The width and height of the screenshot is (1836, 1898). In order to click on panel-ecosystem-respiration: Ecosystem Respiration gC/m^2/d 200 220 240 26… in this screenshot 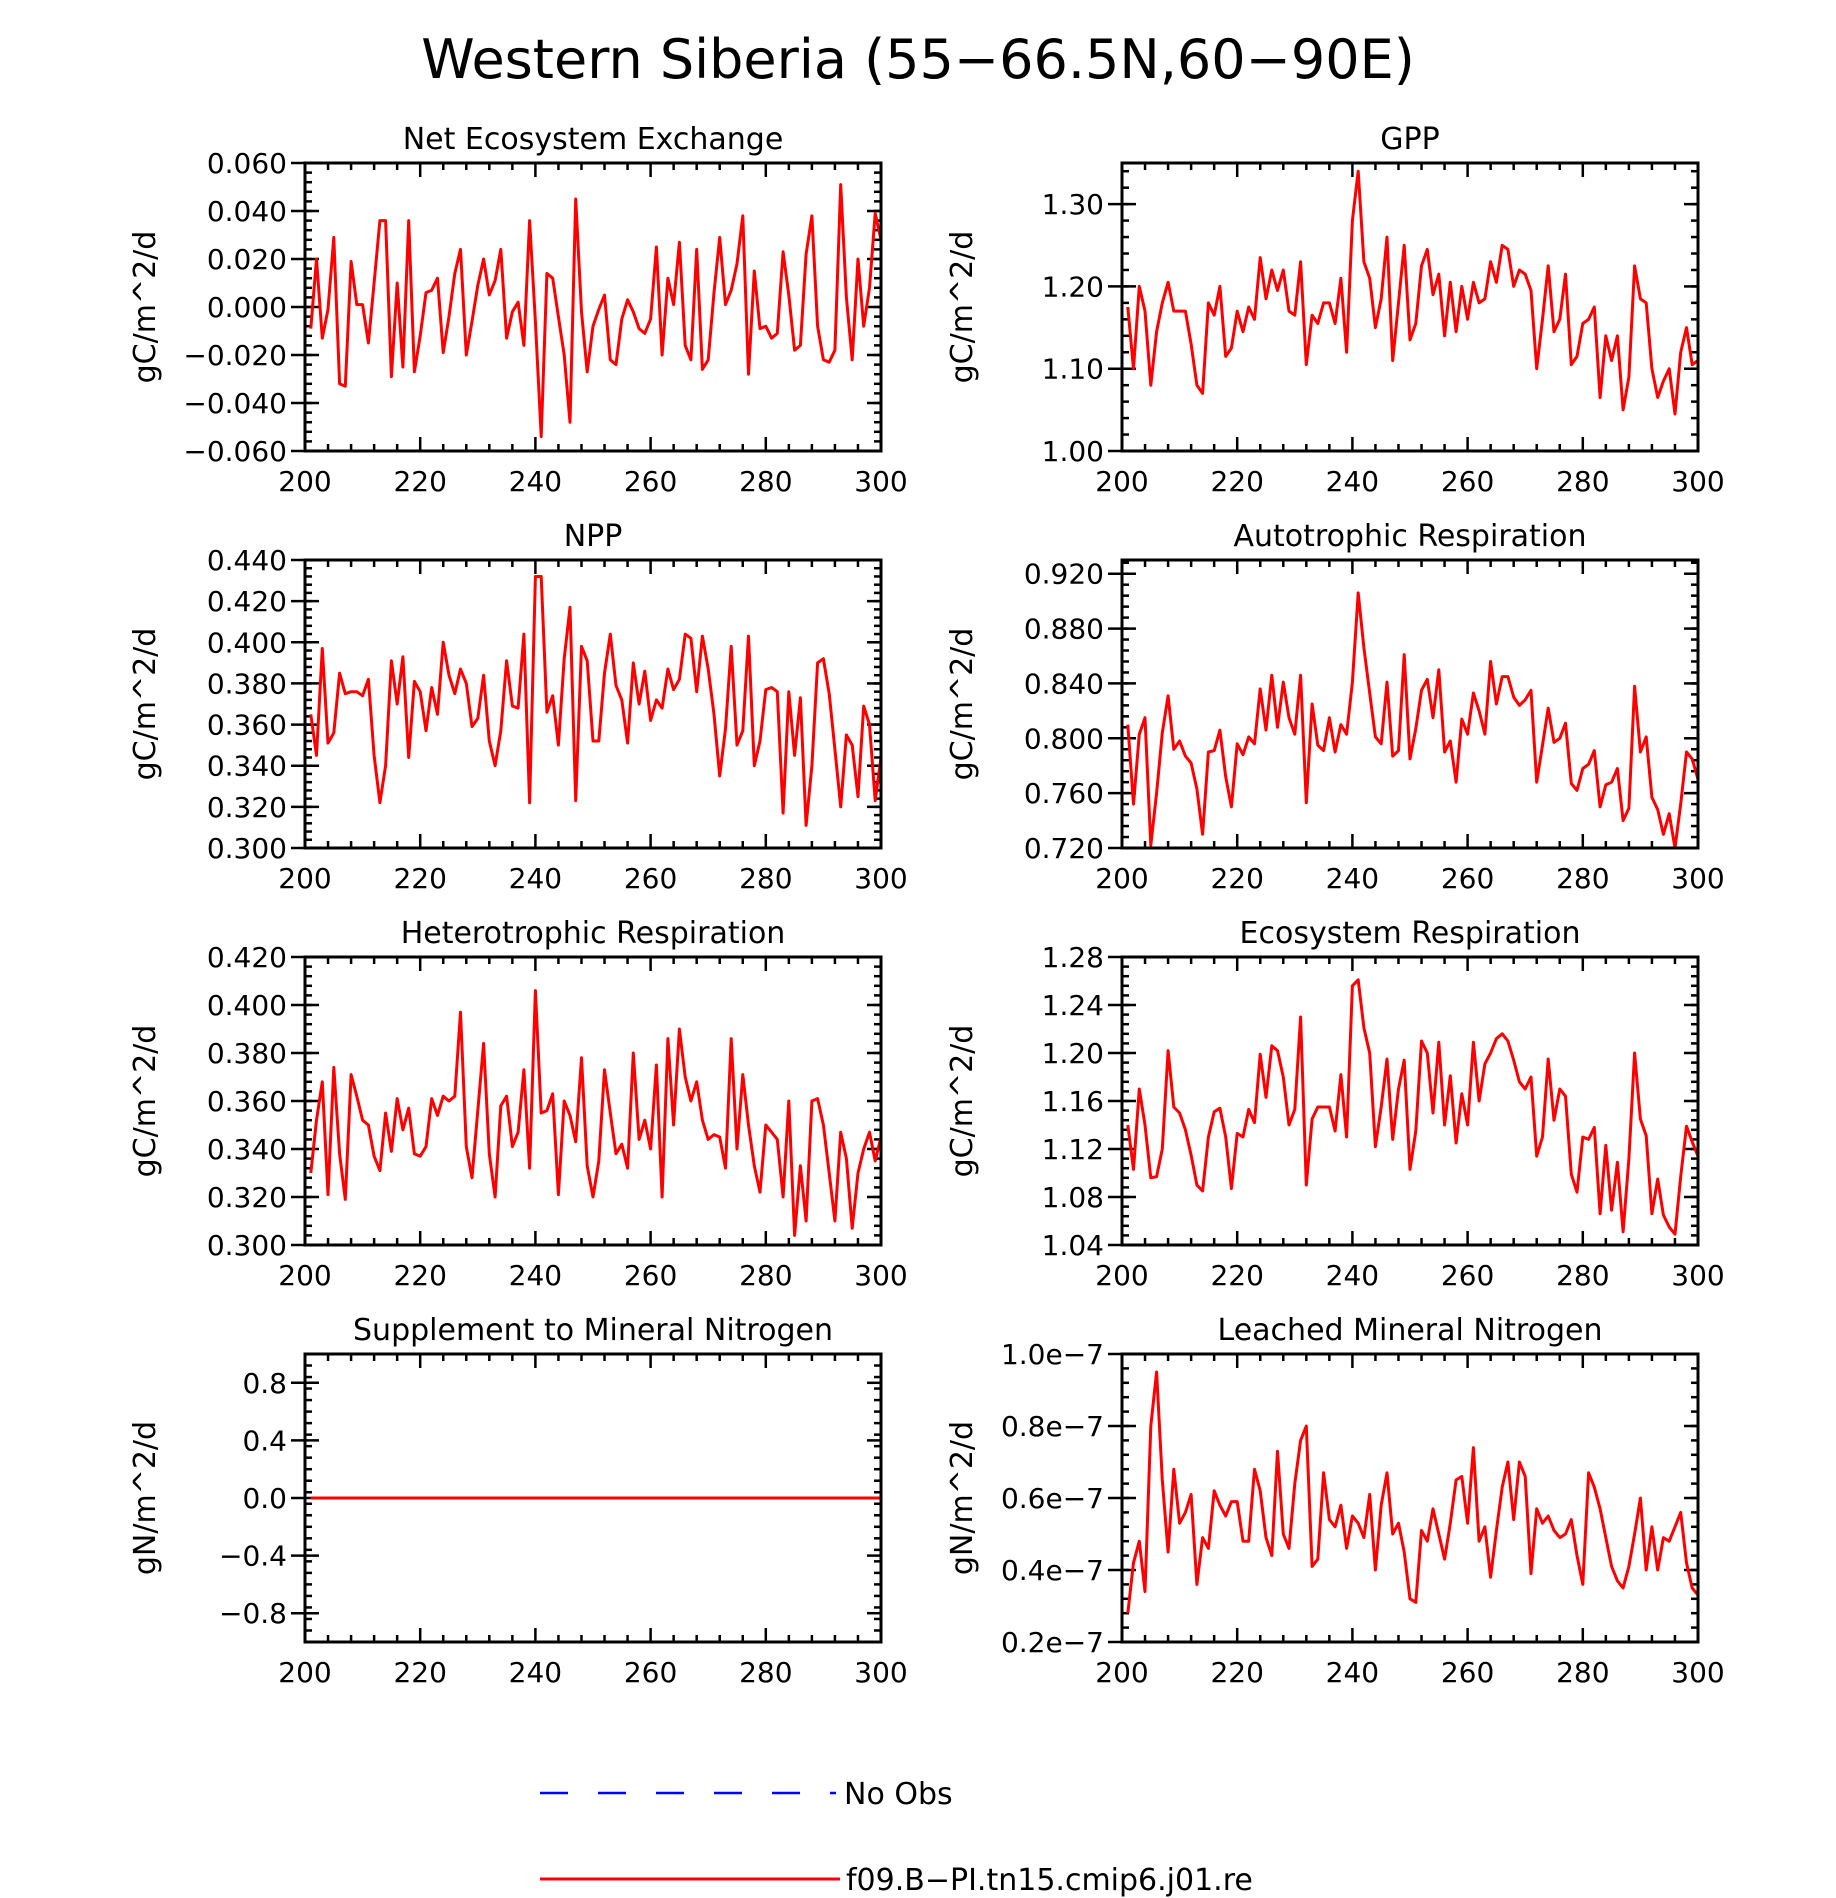, I will do `click(1335, 1104)`.